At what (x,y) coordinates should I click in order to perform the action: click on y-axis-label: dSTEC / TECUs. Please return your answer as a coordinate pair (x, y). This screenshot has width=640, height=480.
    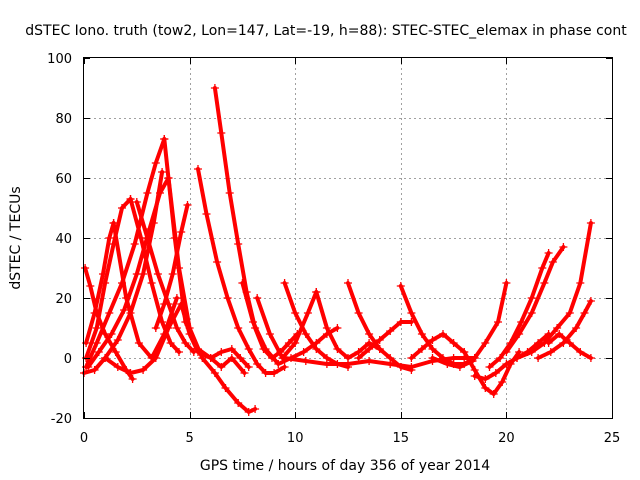
    Looking at the image, I should click on (16, 237).